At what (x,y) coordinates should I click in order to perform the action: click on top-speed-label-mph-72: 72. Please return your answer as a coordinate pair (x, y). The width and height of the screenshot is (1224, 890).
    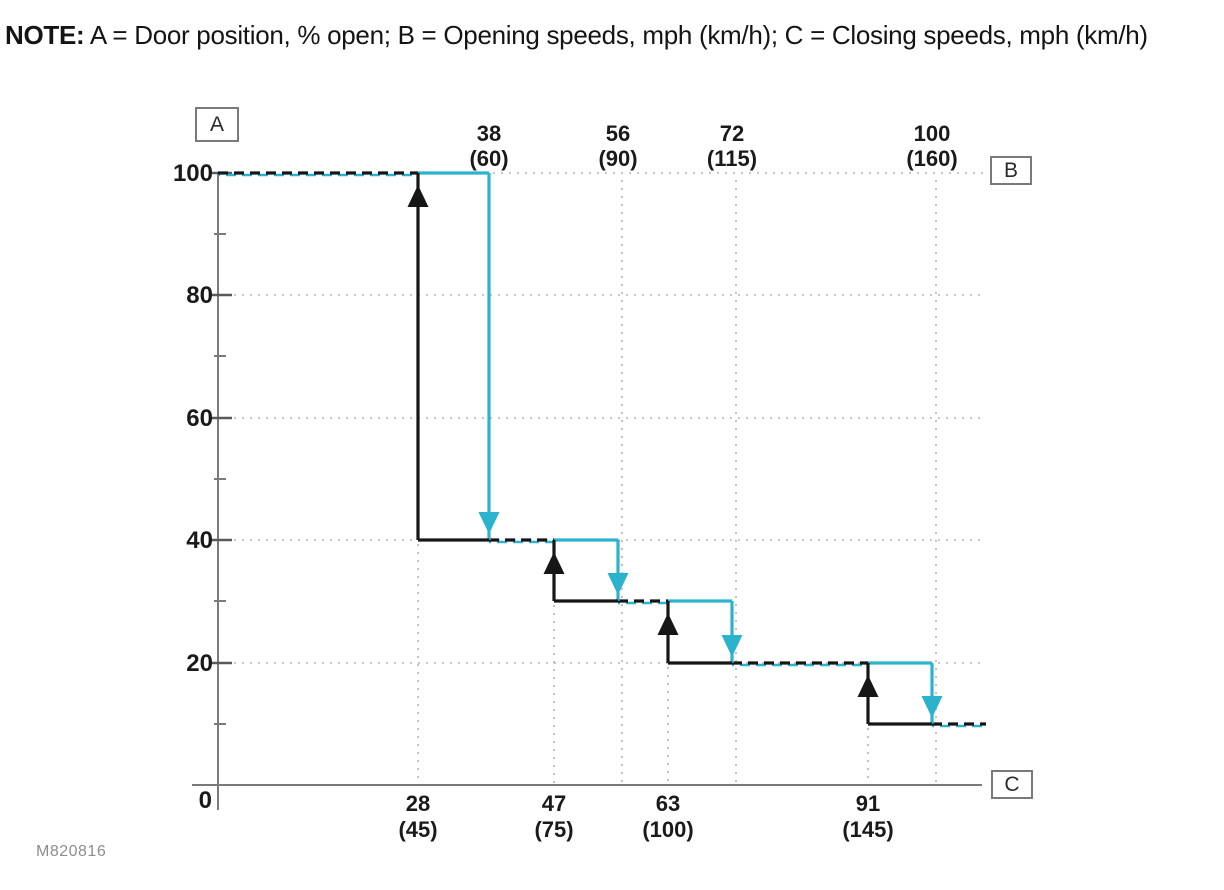
    Looking at the image, I should click on (732, 133).